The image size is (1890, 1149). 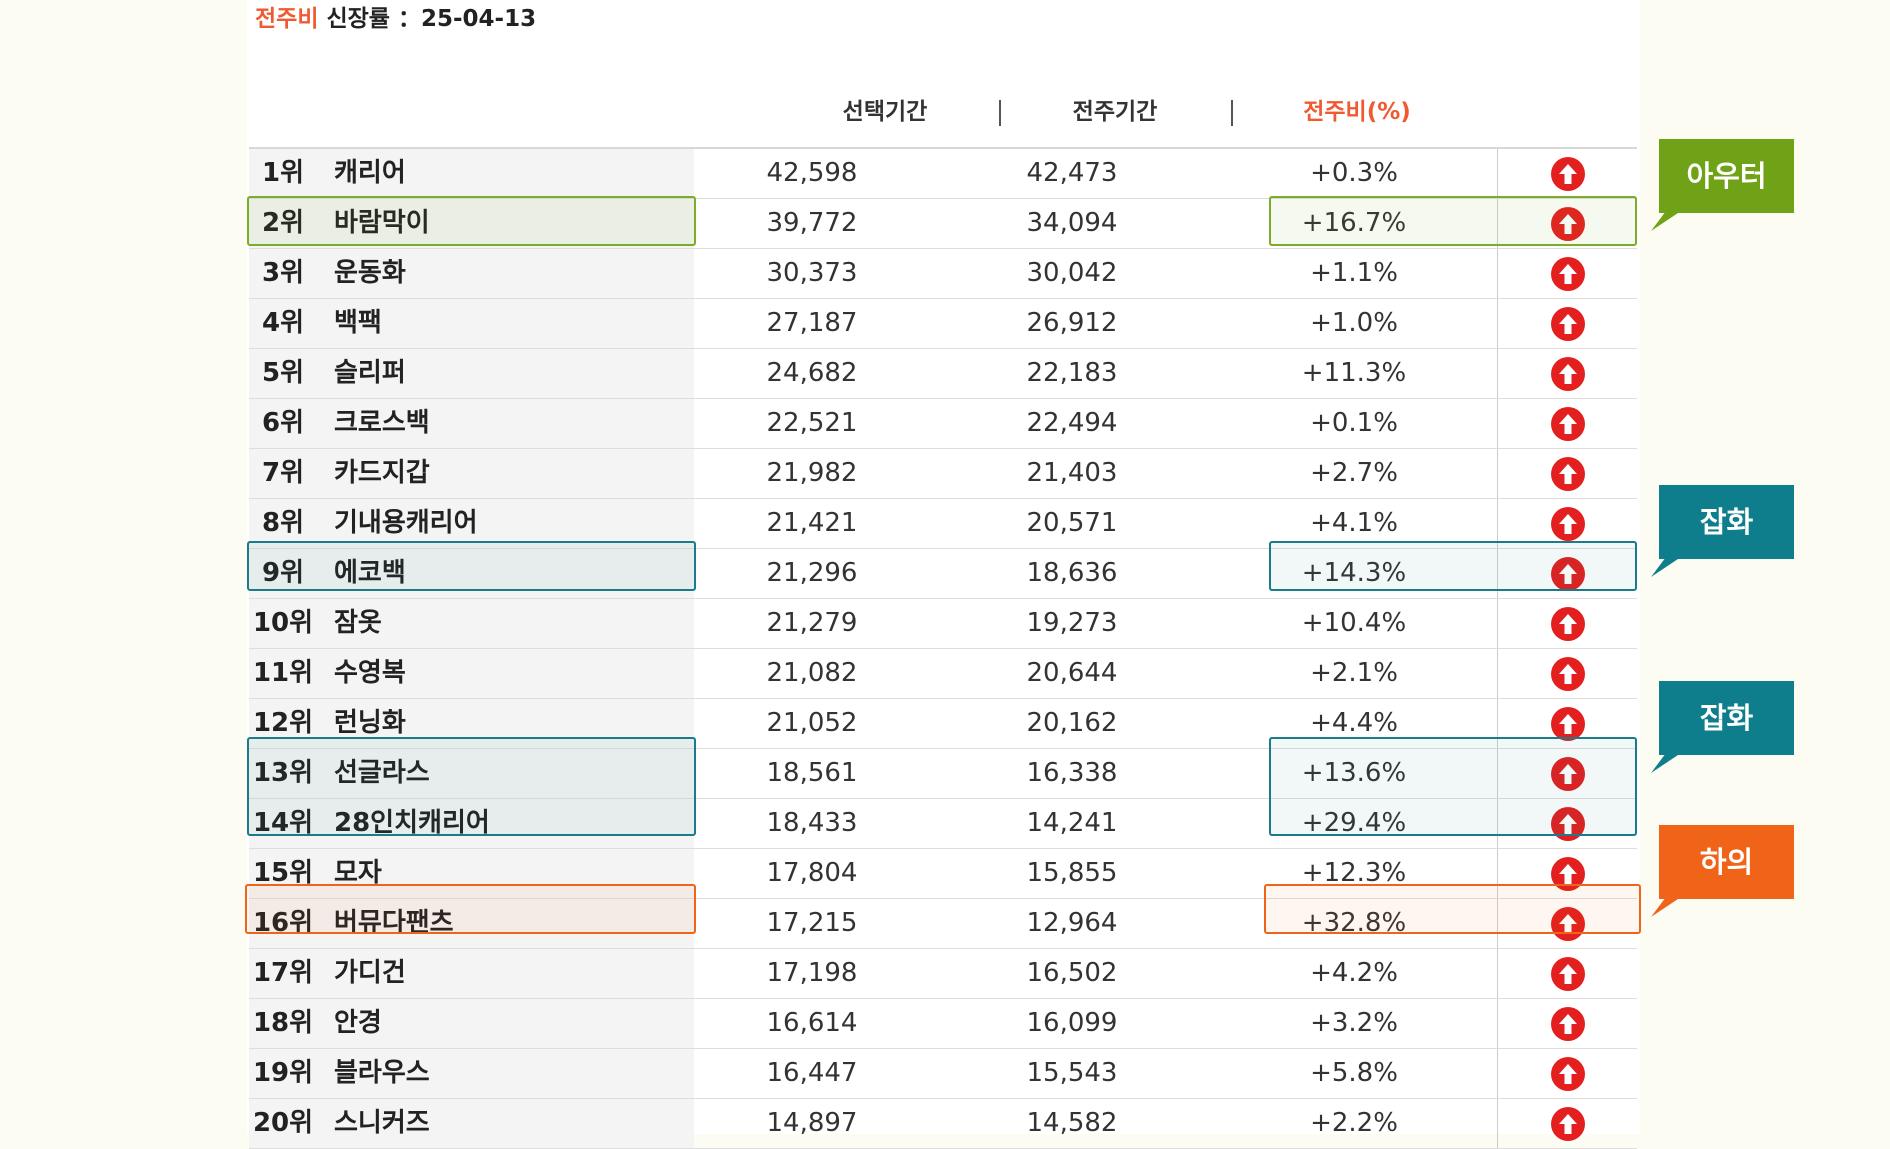 What do you see at coordinates (943, 274) in the screenshot?
I see `table-row: 3위 운동화 30,373 30,042 +1.1%` at bounding box center [943, 274].